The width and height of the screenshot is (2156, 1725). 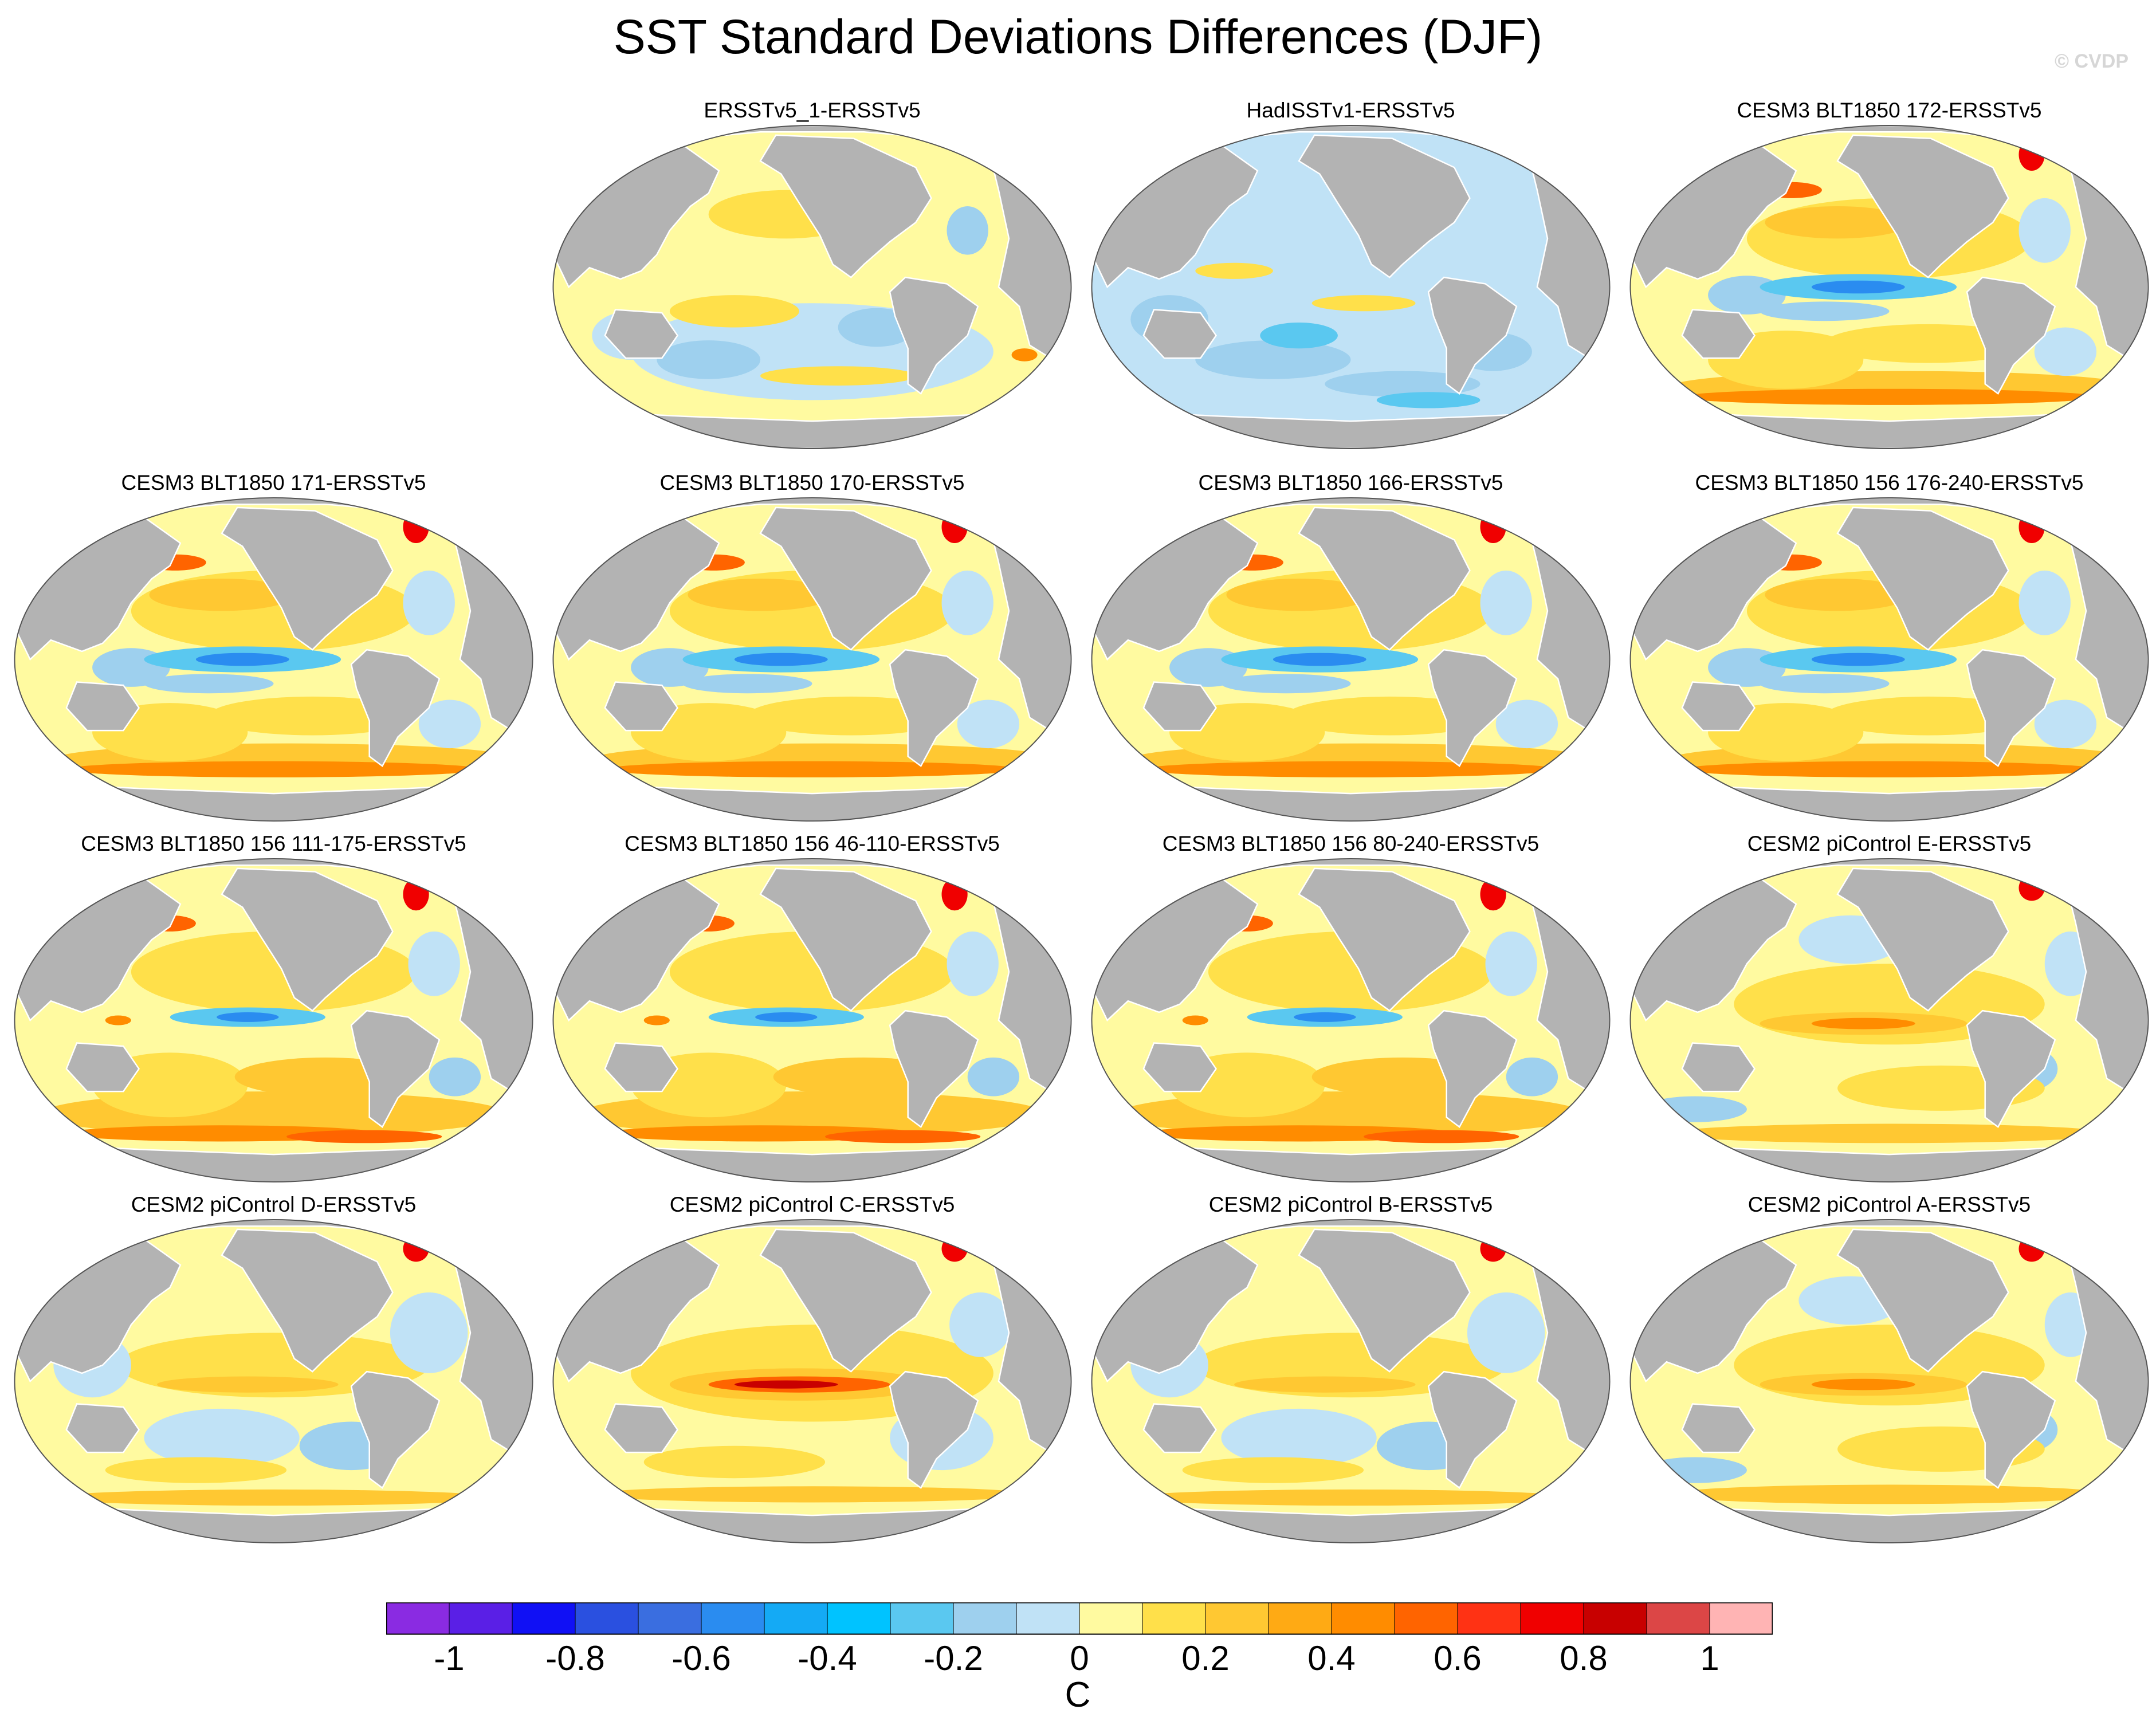 I want to click on panel-title: CESM2 piControl D-ERSSTv5, so click(x=274, y=1204).